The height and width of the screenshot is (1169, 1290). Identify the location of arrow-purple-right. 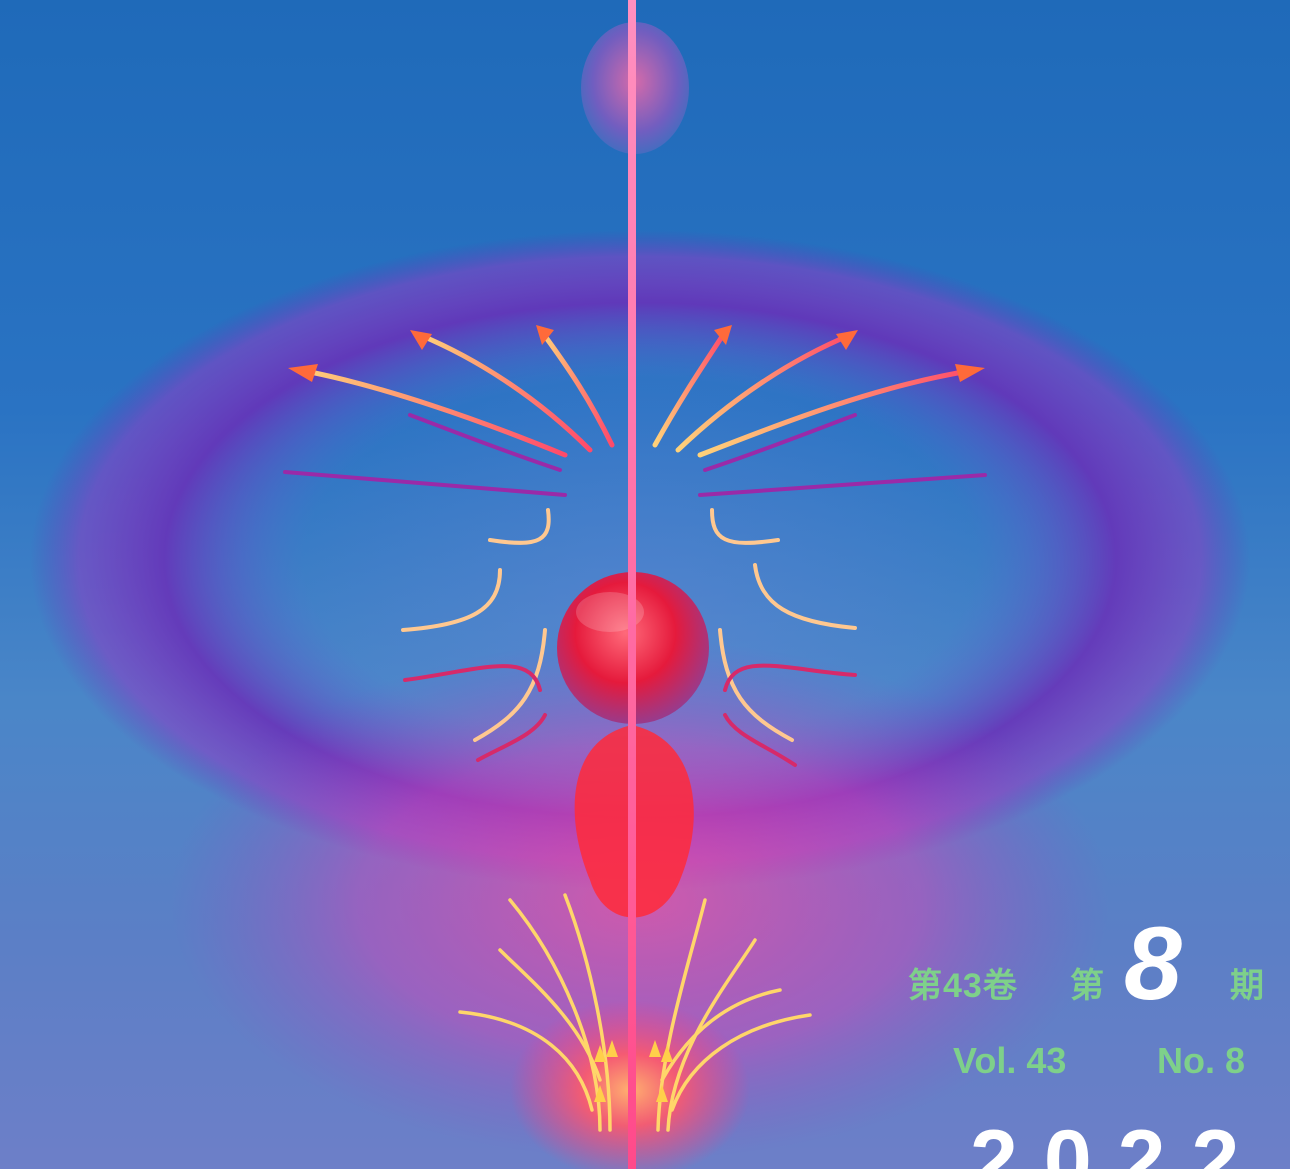
(842, 485).